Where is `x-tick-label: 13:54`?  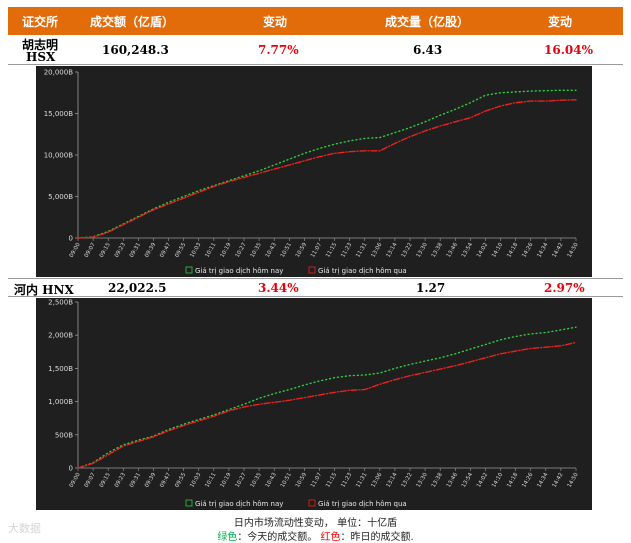 x-tick-label: 13:54 is located at coordinates (467, 480).